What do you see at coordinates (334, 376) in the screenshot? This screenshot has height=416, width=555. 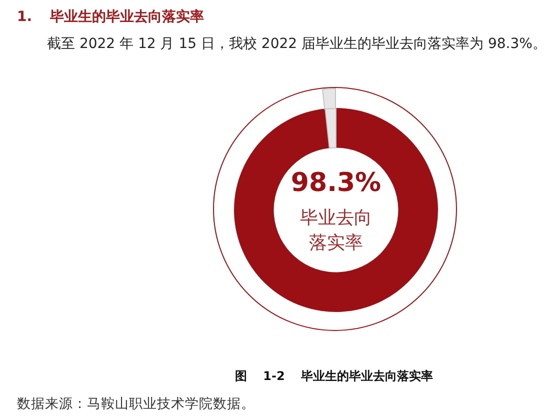 I see `caption: 图 1-2 毕业生的毕业去向落实率` at bounding box center [334, 376].